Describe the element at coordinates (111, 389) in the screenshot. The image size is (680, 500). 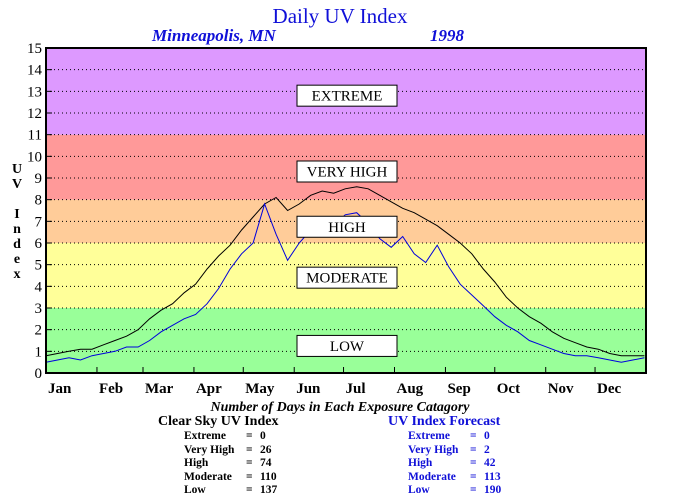
I see `month-label: Feb` at that location.